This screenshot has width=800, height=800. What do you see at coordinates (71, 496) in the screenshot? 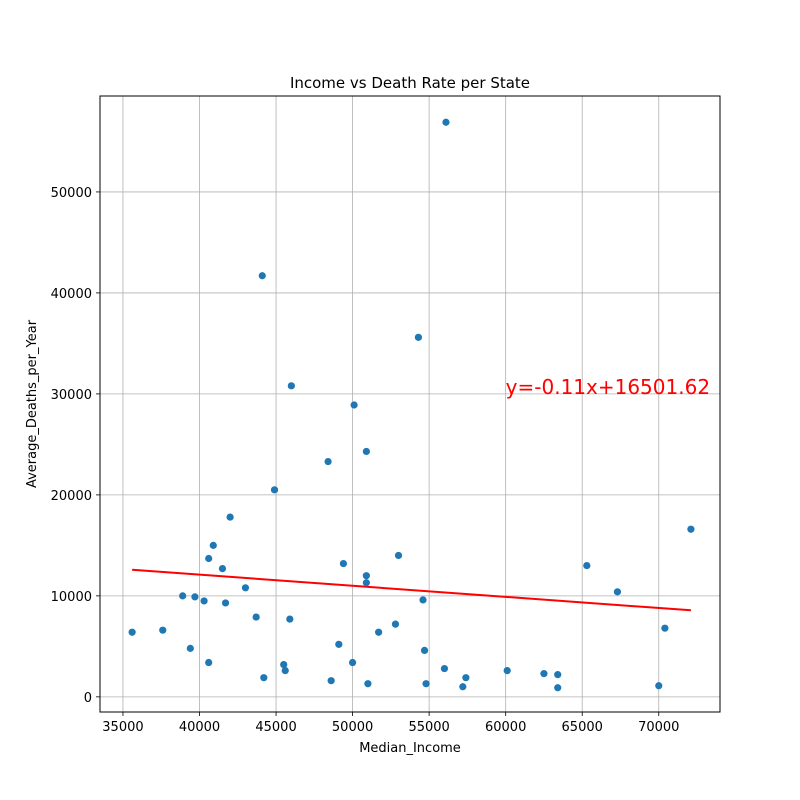
I see `y-tick-label: 20000` at bounding box center [71, 496].